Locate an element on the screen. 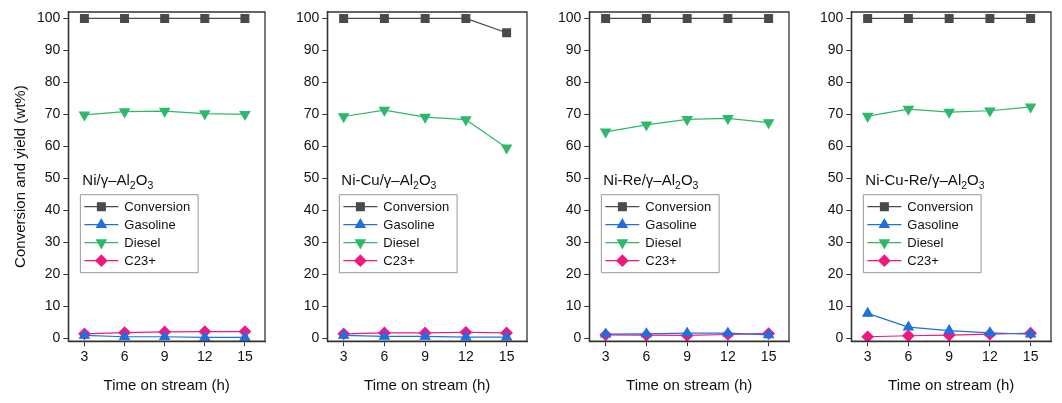 The height and width of the screenshot is (403, 1062). y-axis-title: Conversion and yield (wt%) is located at coordinates (20, 176).